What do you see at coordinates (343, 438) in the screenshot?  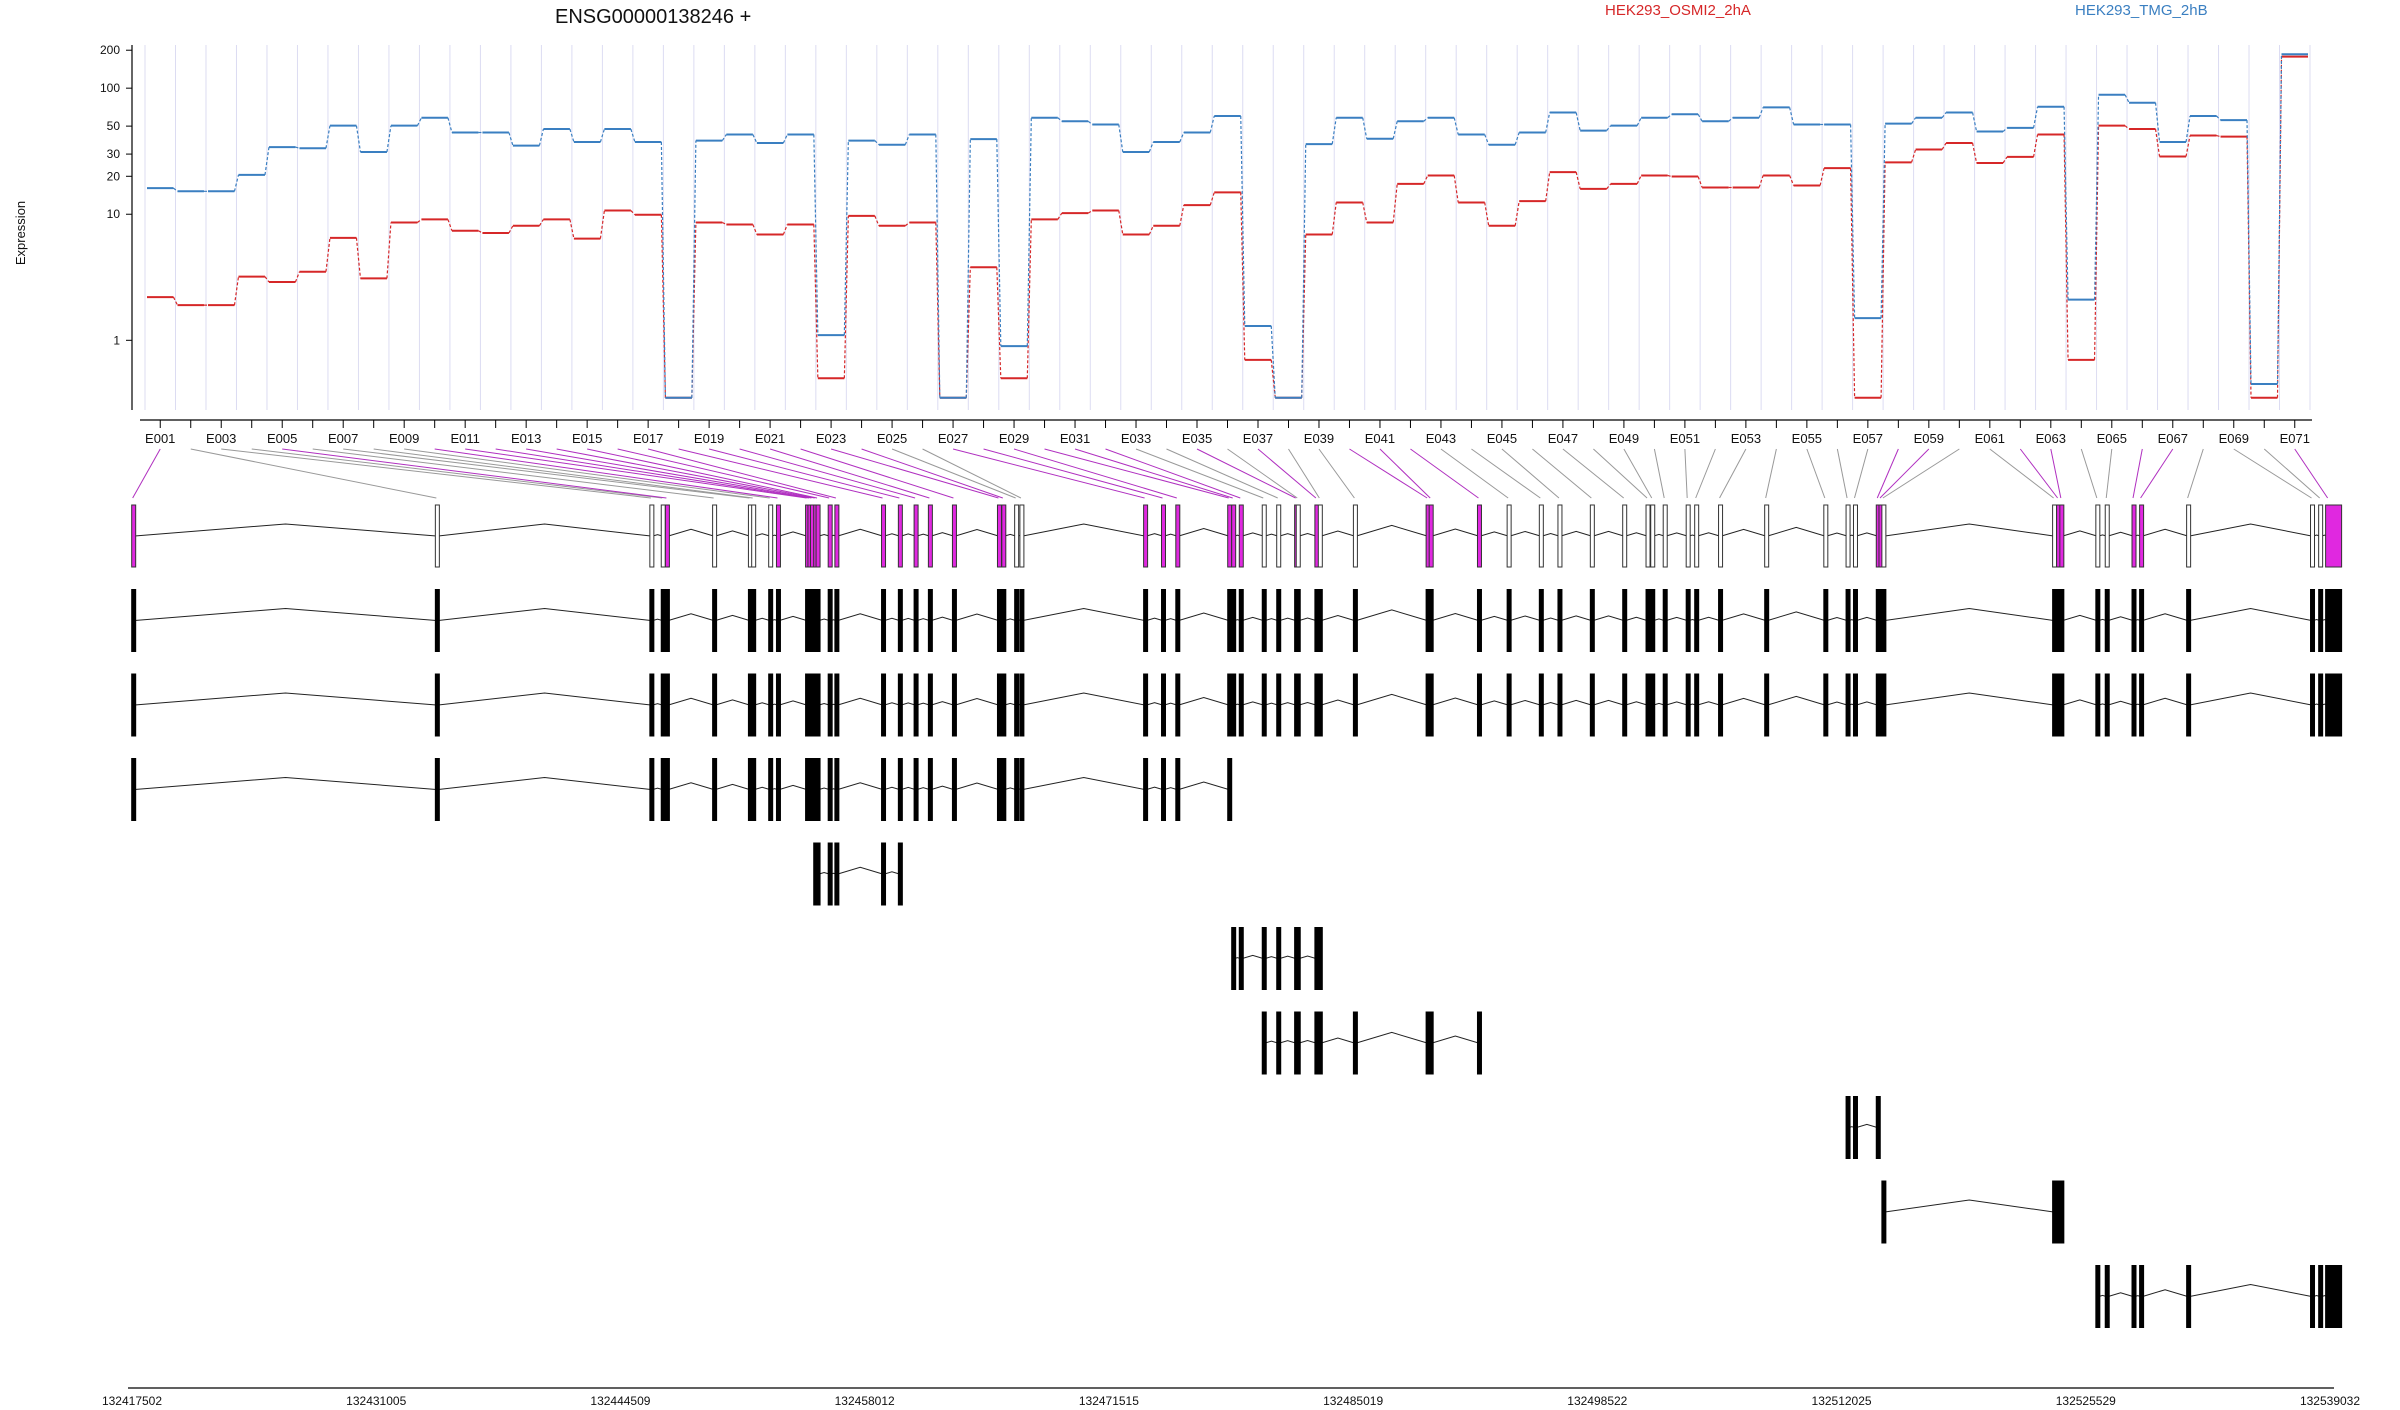 I see `exon-label: E007` at bounding box center [343, 438].